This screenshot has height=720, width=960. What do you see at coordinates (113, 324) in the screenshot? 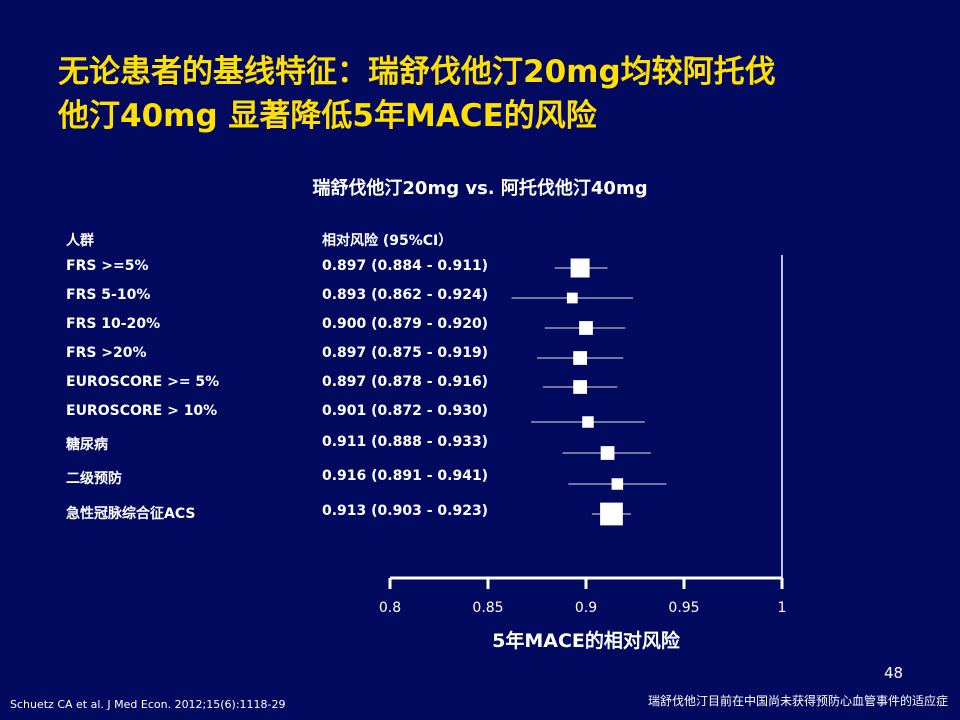
I see `row-label: FRS 10-20%` at bounding box center [113, 324].